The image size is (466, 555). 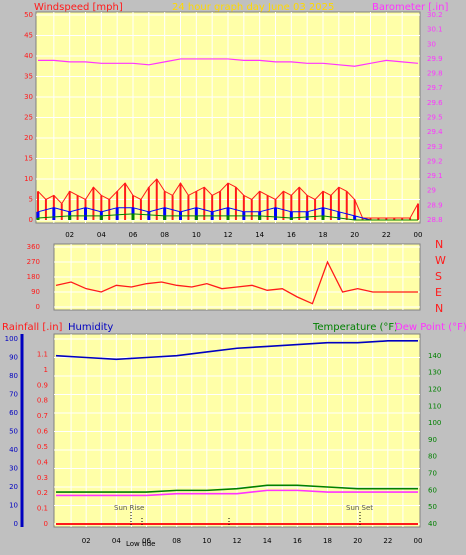 What do you see at coordinates (434, 389) in the screenshot?
I see `temperature-tick-label: 120` at bounding box center [434, 389].